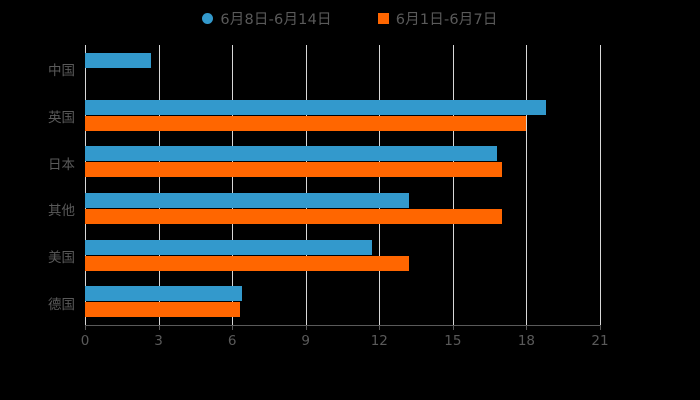  Describe the element at coordinates (276, 20) in the screenshot. I see `legend-label-series-1: 6月8日-6月14日` at that location.